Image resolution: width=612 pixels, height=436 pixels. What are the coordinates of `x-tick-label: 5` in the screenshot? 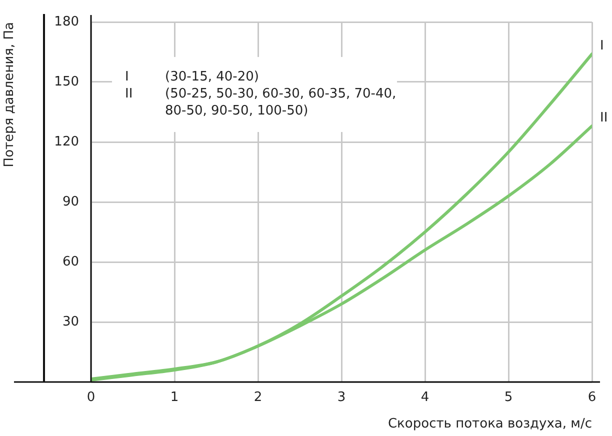 It's located at (508, 398).